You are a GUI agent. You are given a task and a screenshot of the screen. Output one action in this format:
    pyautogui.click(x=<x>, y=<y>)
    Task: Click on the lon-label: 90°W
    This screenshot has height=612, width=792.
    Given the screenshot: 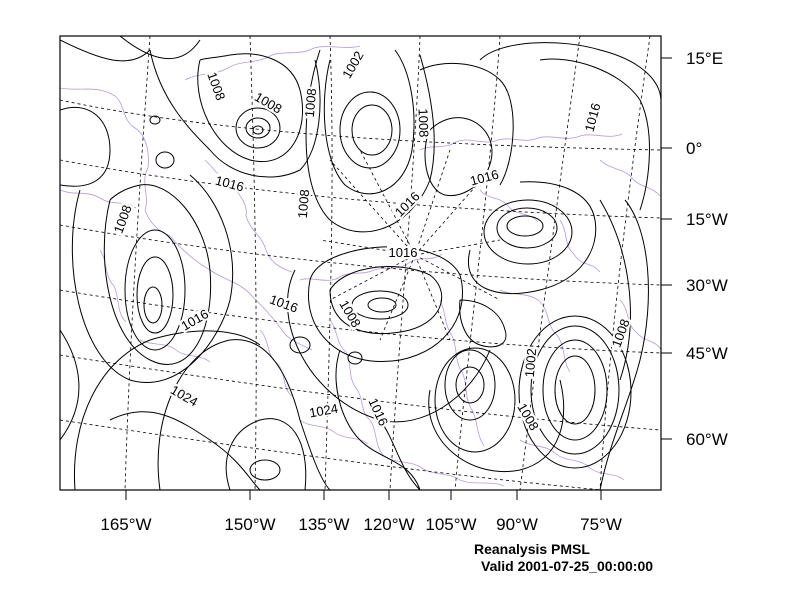 What is the action you would take?
    pyautogui.click(x=517, y=524)
    